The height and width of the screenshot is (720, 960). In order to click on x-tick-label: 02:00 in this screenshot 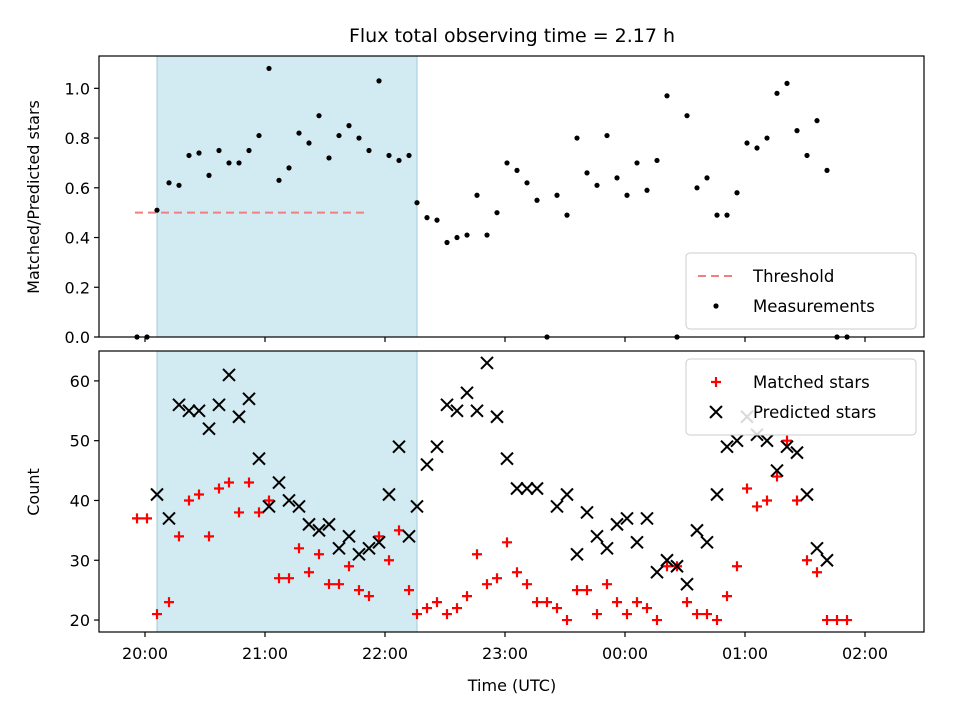, I will do `click(865, 653)`.